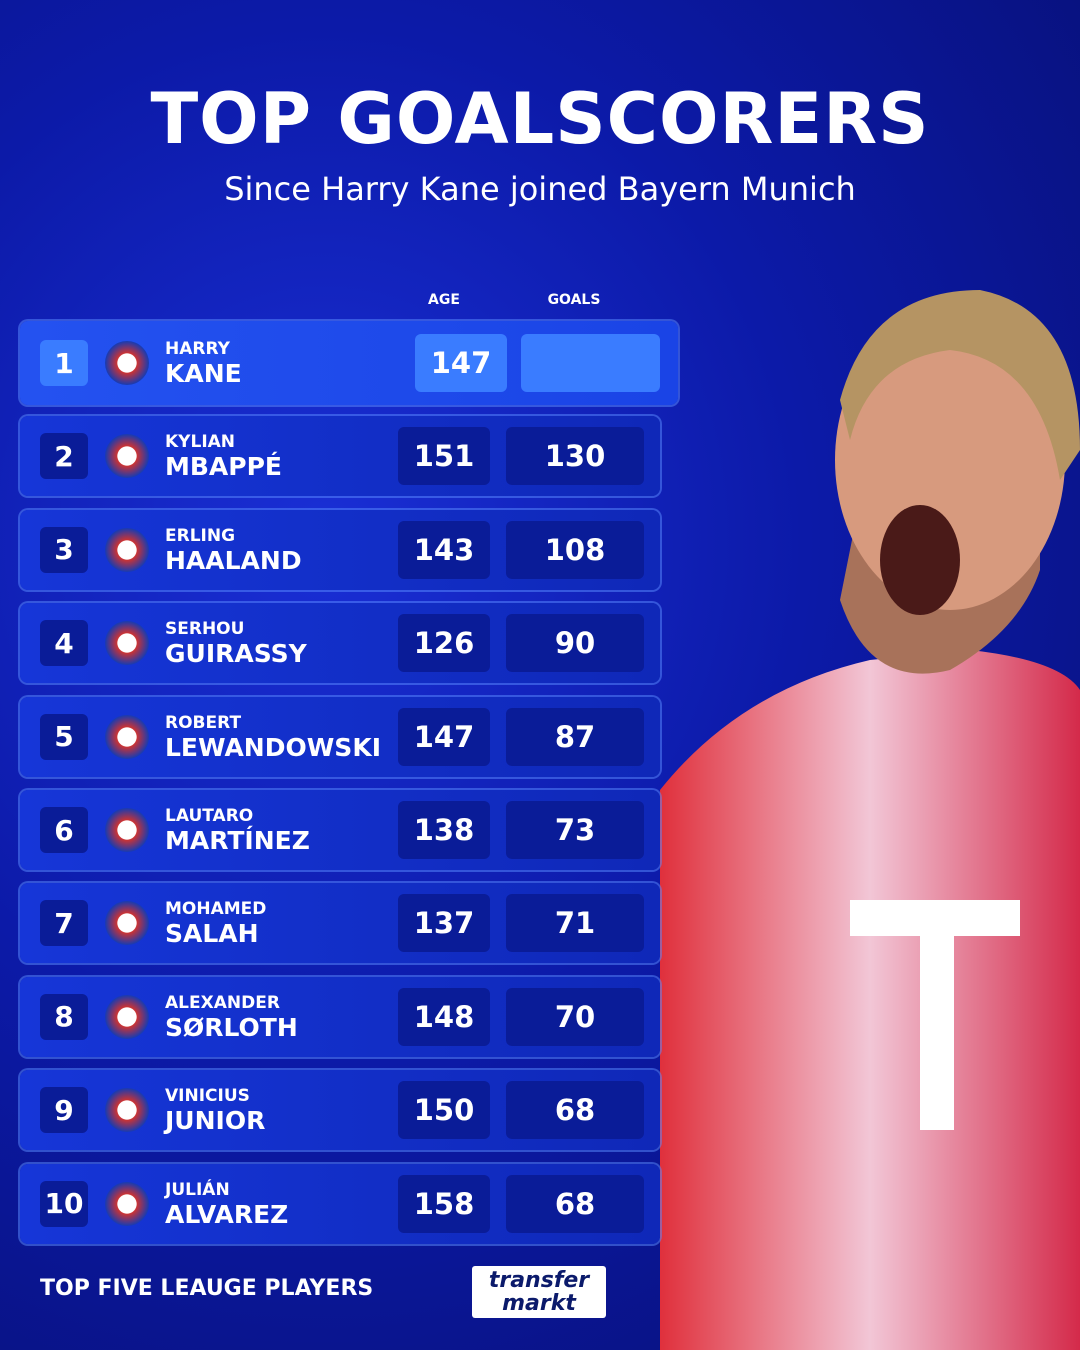 Image resolution: width=1080 pixels, height=1350 pixels. I want to click on last-name: MBAPPÉ, so click(224, 467).